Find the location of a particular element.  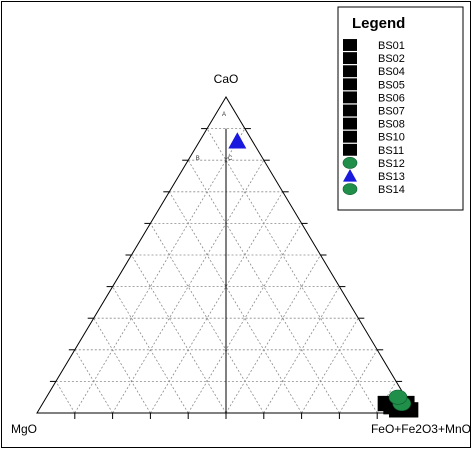

legend-entry-bs02: BS02 is located at coordinates (374, 58).